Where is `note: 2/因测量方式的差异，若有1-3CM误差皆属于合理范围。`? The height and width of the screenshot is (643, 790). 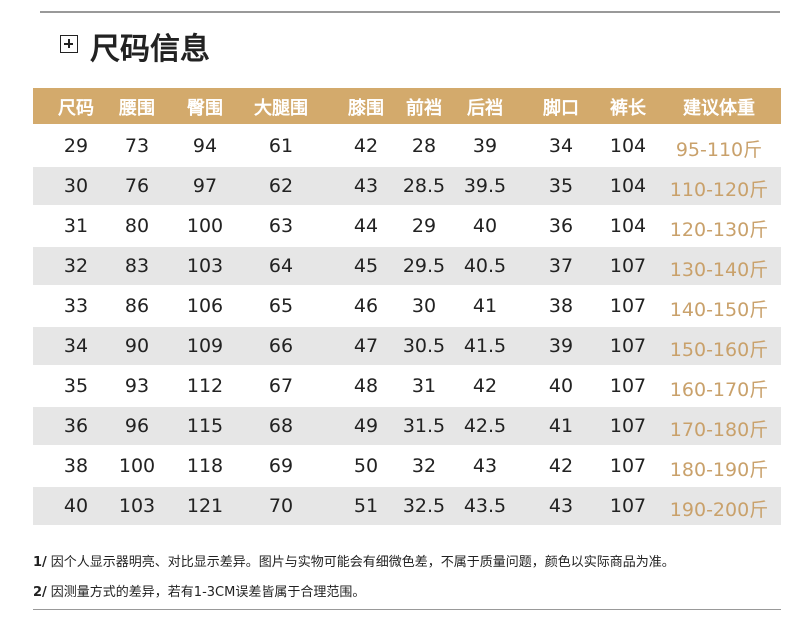
note: 2/因测量方式的差异，若有1-3CM误差皆属于合理范围。 is located at coordinates (199, 590).